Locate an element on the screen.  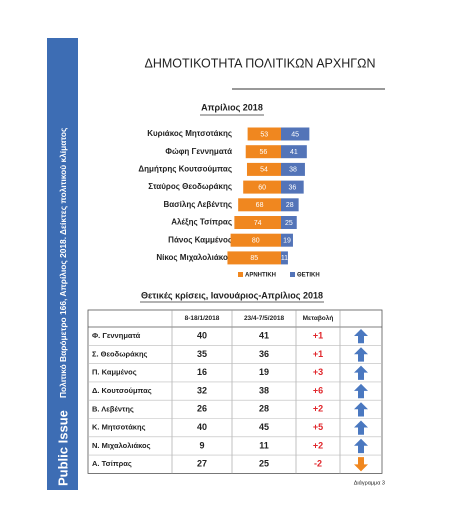
category-label: Αλέξης Τσίπρας is located at coordinates (201, 222).